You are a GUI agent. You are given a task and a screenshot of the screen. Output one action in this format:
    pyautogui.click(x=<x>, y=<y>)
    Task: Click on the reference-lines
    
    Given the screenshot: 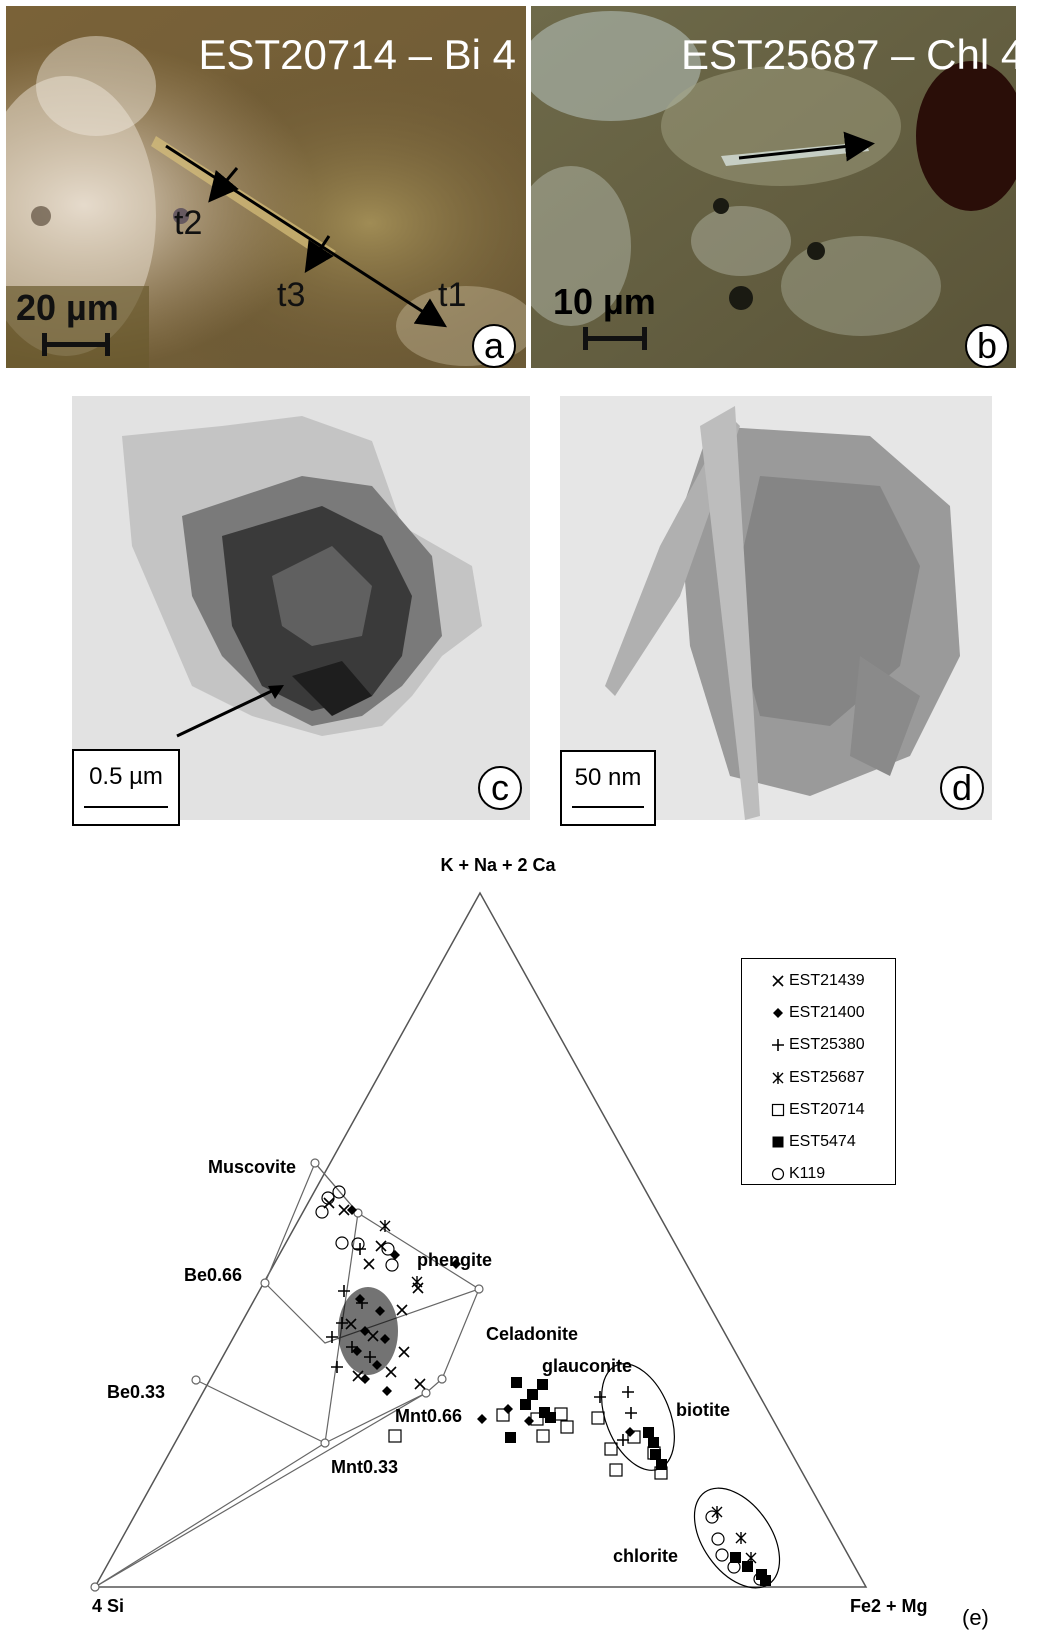 What is the action you would take?
    pyautogui.click(x=287, y=1374)
    